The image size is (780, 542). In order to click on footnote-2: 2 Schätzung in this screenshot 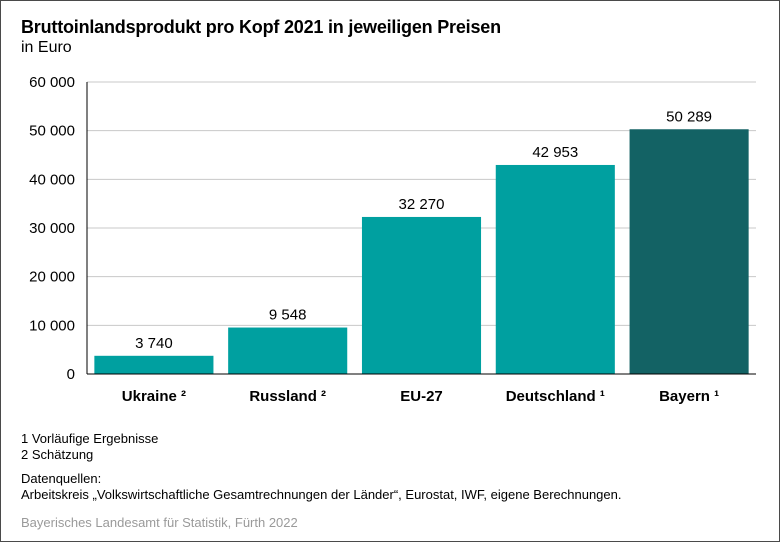, I will do `click(57, 454)`.